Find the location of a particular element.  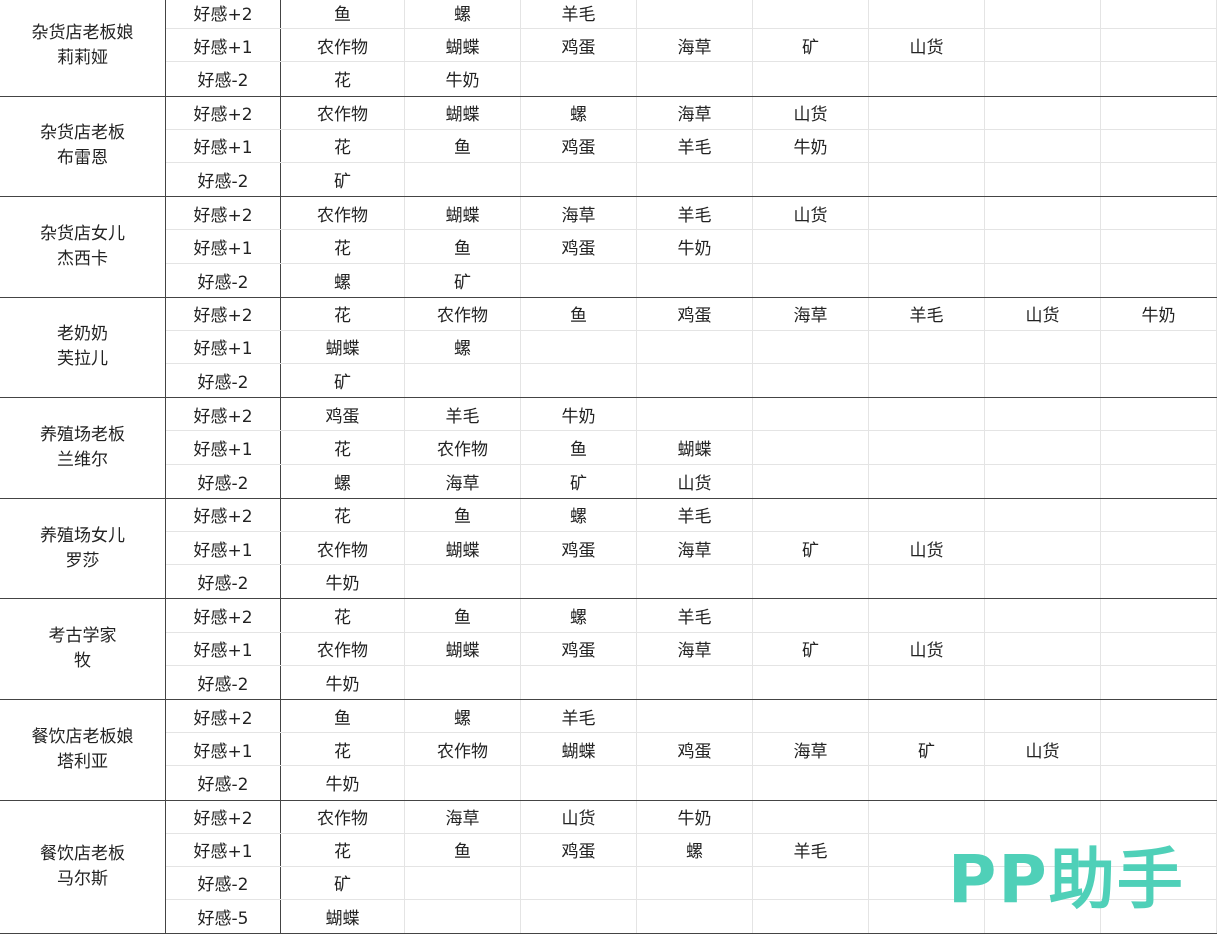

character-name-cell: 老奶奶芙拉儿 is located at coordinates (83, 348).